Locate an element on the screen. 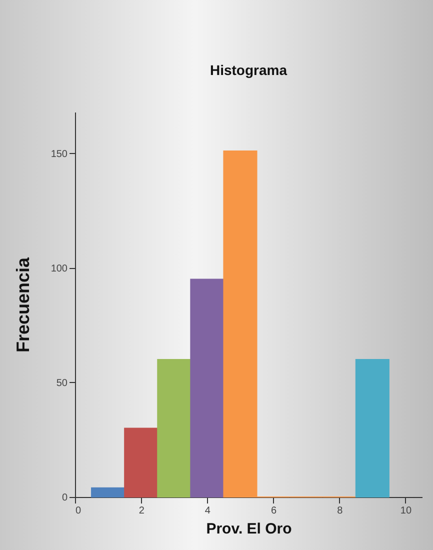 The image size is (433, 550). y-axis-title: Frecuencia is located at coordinates (22, 304).